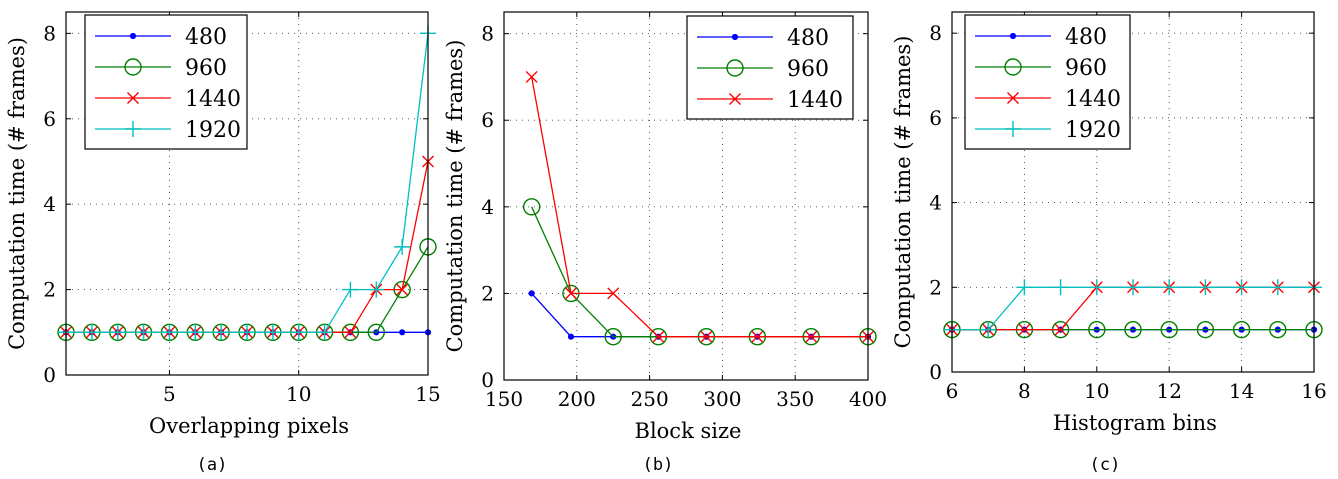 Image resolution: width=1338 pixels, height=479 pixels. Describe the element at coordinates (795, 399) in the screenshot. I see `x-tick-label: 350` at that location.